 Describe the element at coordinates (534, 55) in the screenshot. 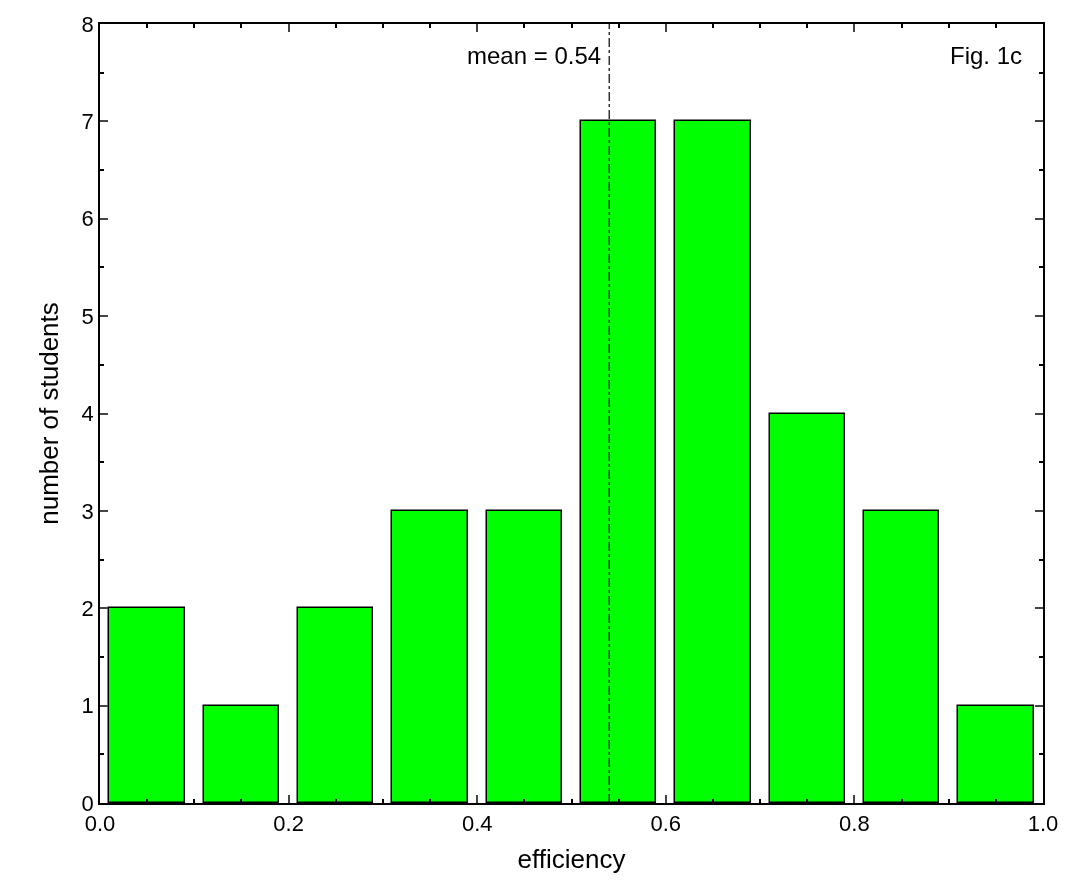

I see `ref-line-label: mean = 0.54` at that location.